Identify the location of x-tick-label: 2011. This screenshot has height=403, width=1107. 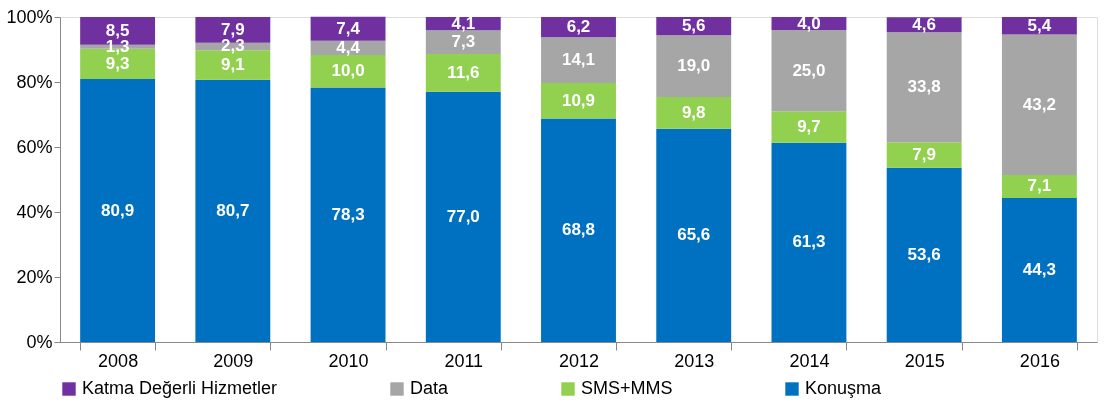
(464, 360).